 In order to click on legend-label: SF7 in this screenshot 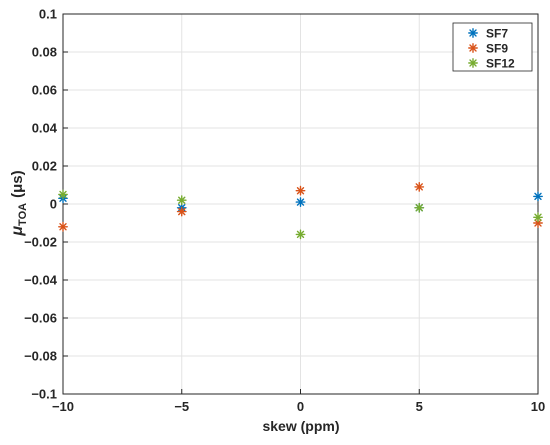, I will do `click(497, 34)`.